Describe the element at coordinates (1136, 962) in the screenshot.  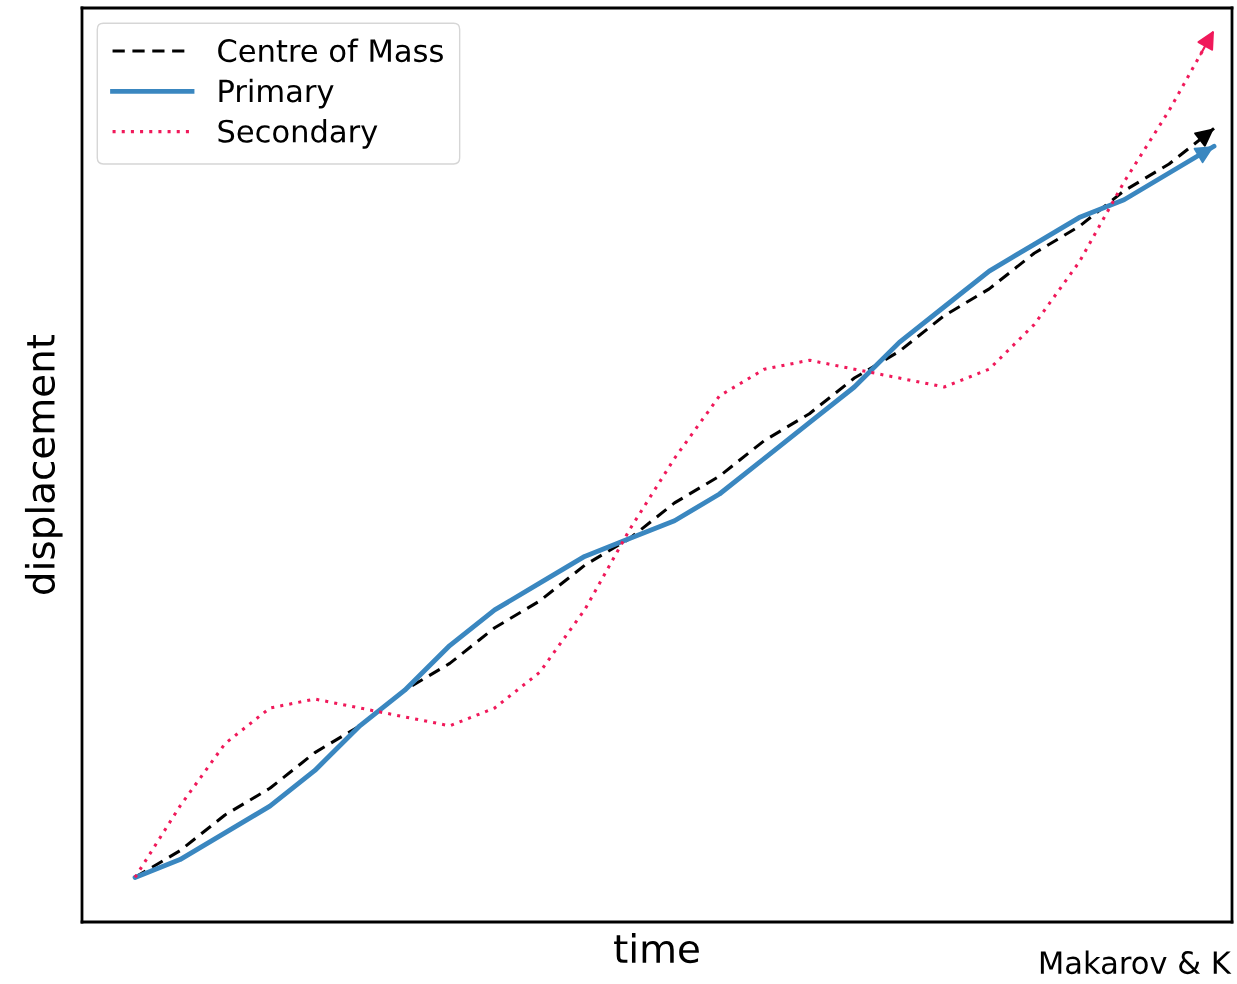
I see `text: Makarov & K` at that location.